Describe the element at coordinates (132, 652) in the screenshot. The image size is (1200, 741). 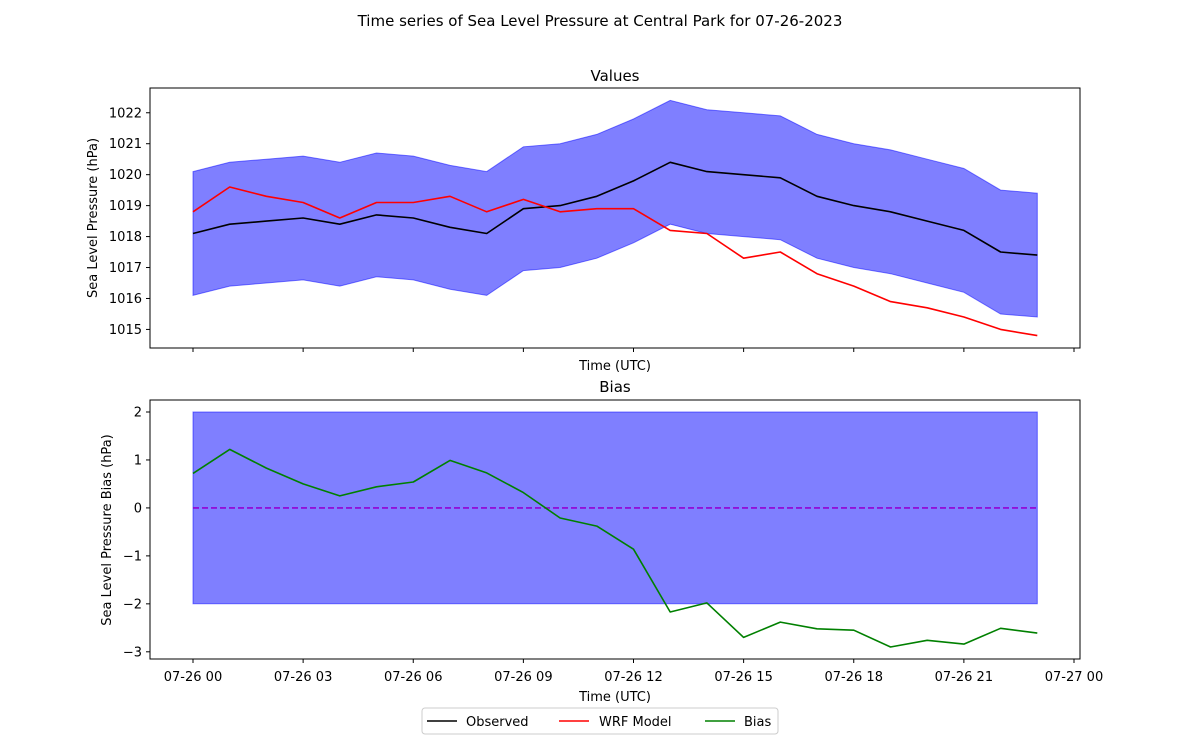
I see `y-tick-label: −3` at that location.